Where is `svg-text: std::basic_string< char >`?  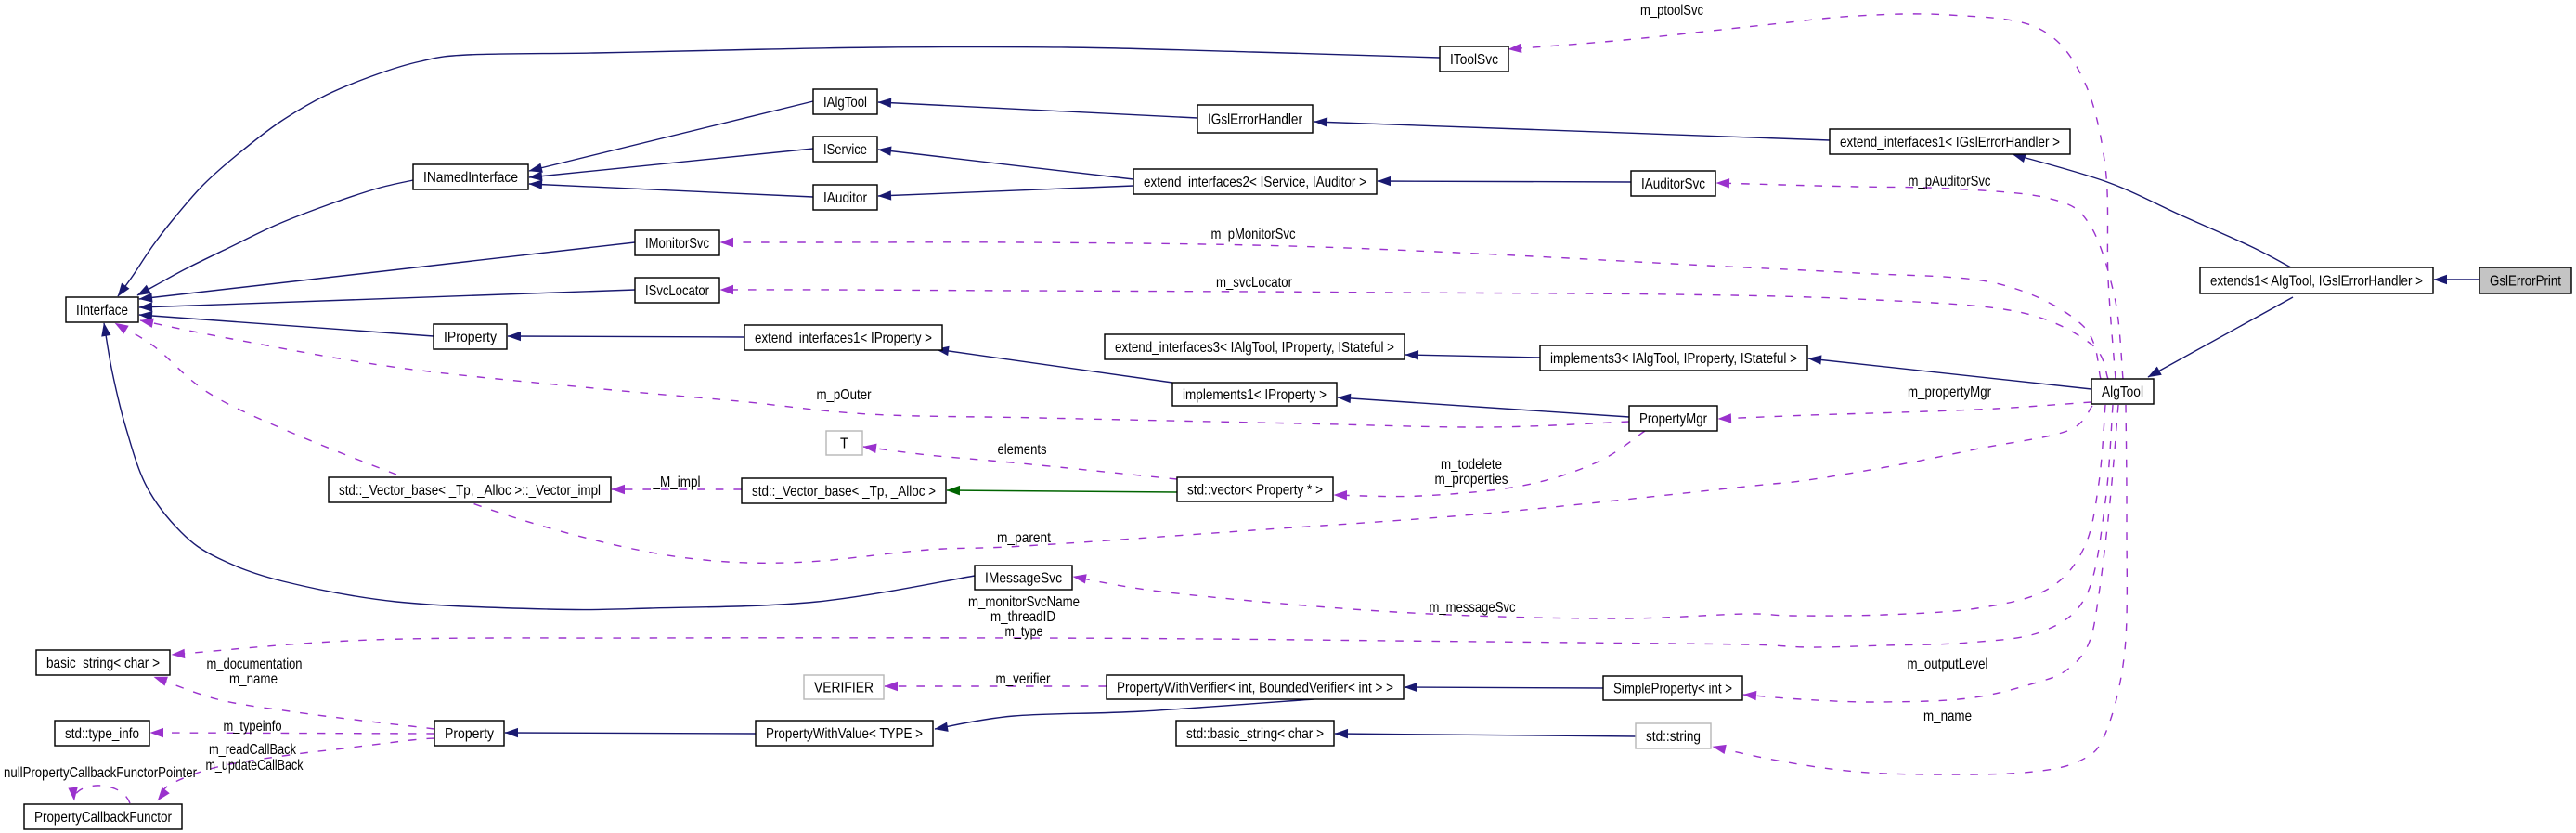
svg-text: std::basic_string< char > is located at coordinates (1255, 734).